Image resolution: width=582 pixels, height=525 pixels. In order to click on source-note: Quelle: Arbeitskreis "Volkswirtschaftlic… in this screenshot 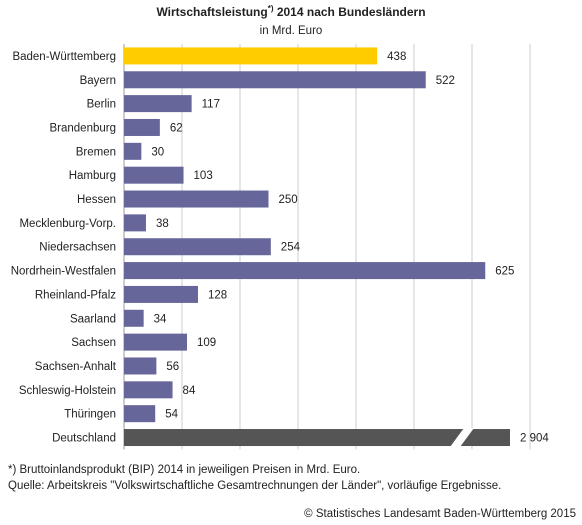, I will do `click(255, 486)`.